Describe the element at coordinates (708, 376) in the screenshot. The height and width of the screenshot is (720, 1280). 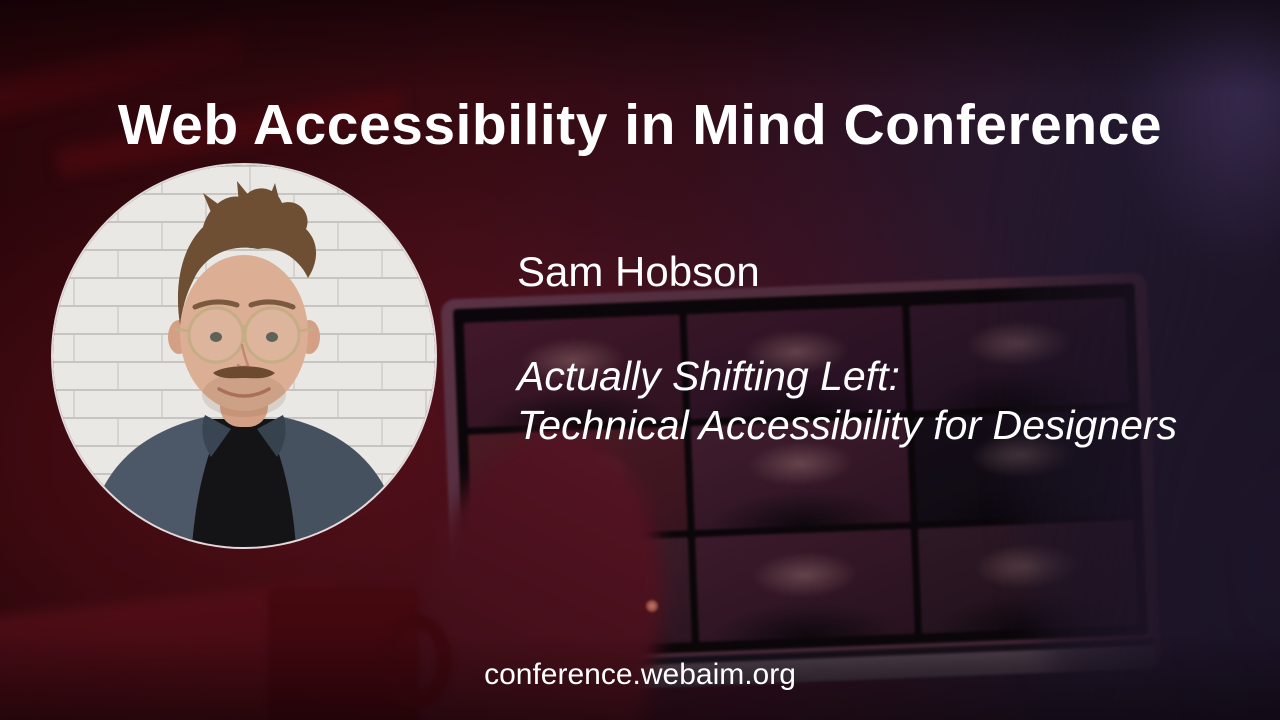
I see `talk-title-line1: Actually Shifting Left:` at that location.